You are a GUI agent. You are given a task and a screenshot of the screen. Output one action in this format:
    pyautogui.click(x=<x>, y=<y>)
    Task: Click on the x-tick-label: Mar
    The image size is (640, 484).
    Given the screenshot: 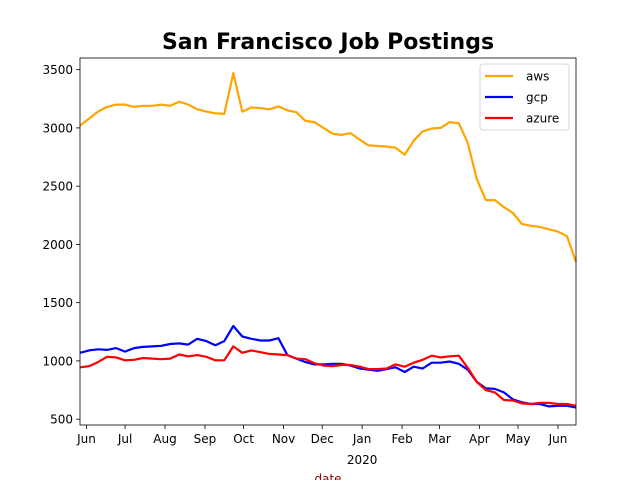 What is the action you would take?
    pyautogui.click(x=439, y=439)
    